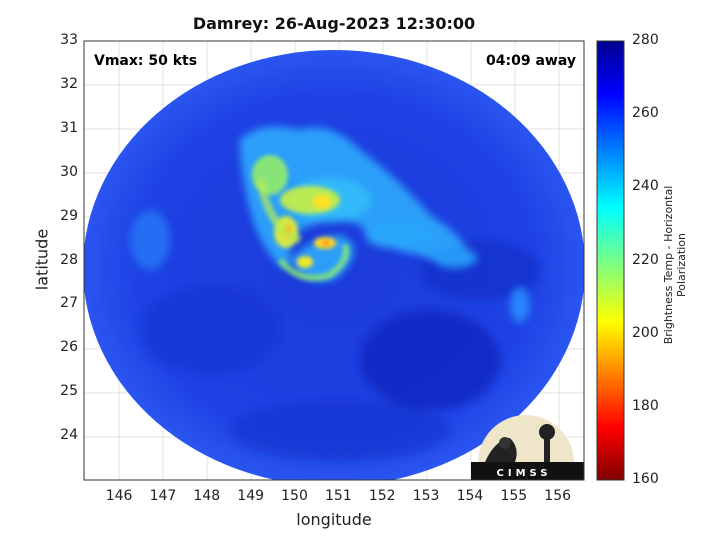  Describe the element at coordinates (334, 23) in the screenshot. I see `chart-title: Damrey: 26-Aug-2023 12:30:00` at that location.